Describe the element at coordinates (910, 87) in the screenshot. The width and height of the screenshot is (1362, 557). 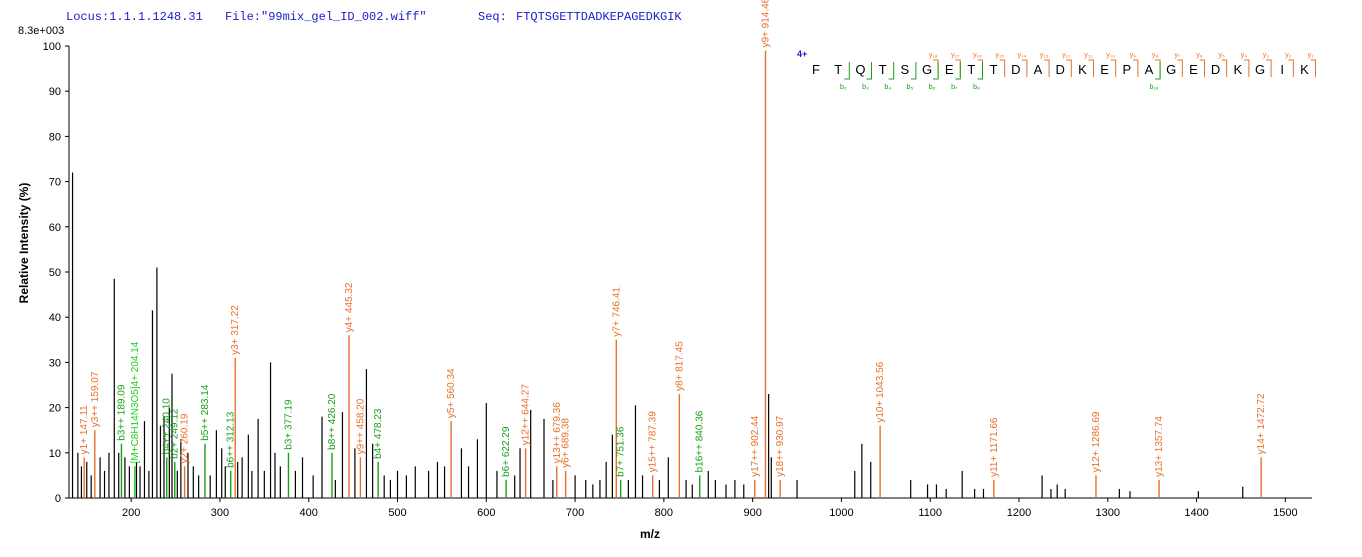
I see `b-ion-tag: b₅` at that location.